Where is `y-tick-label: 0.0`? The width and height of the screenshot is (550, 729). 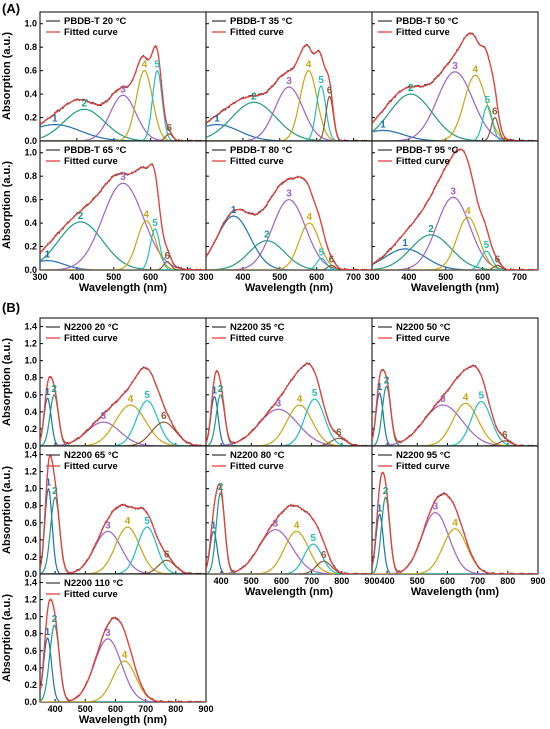 y-tick-label: 0.0 is located at coordinates (30, 702).